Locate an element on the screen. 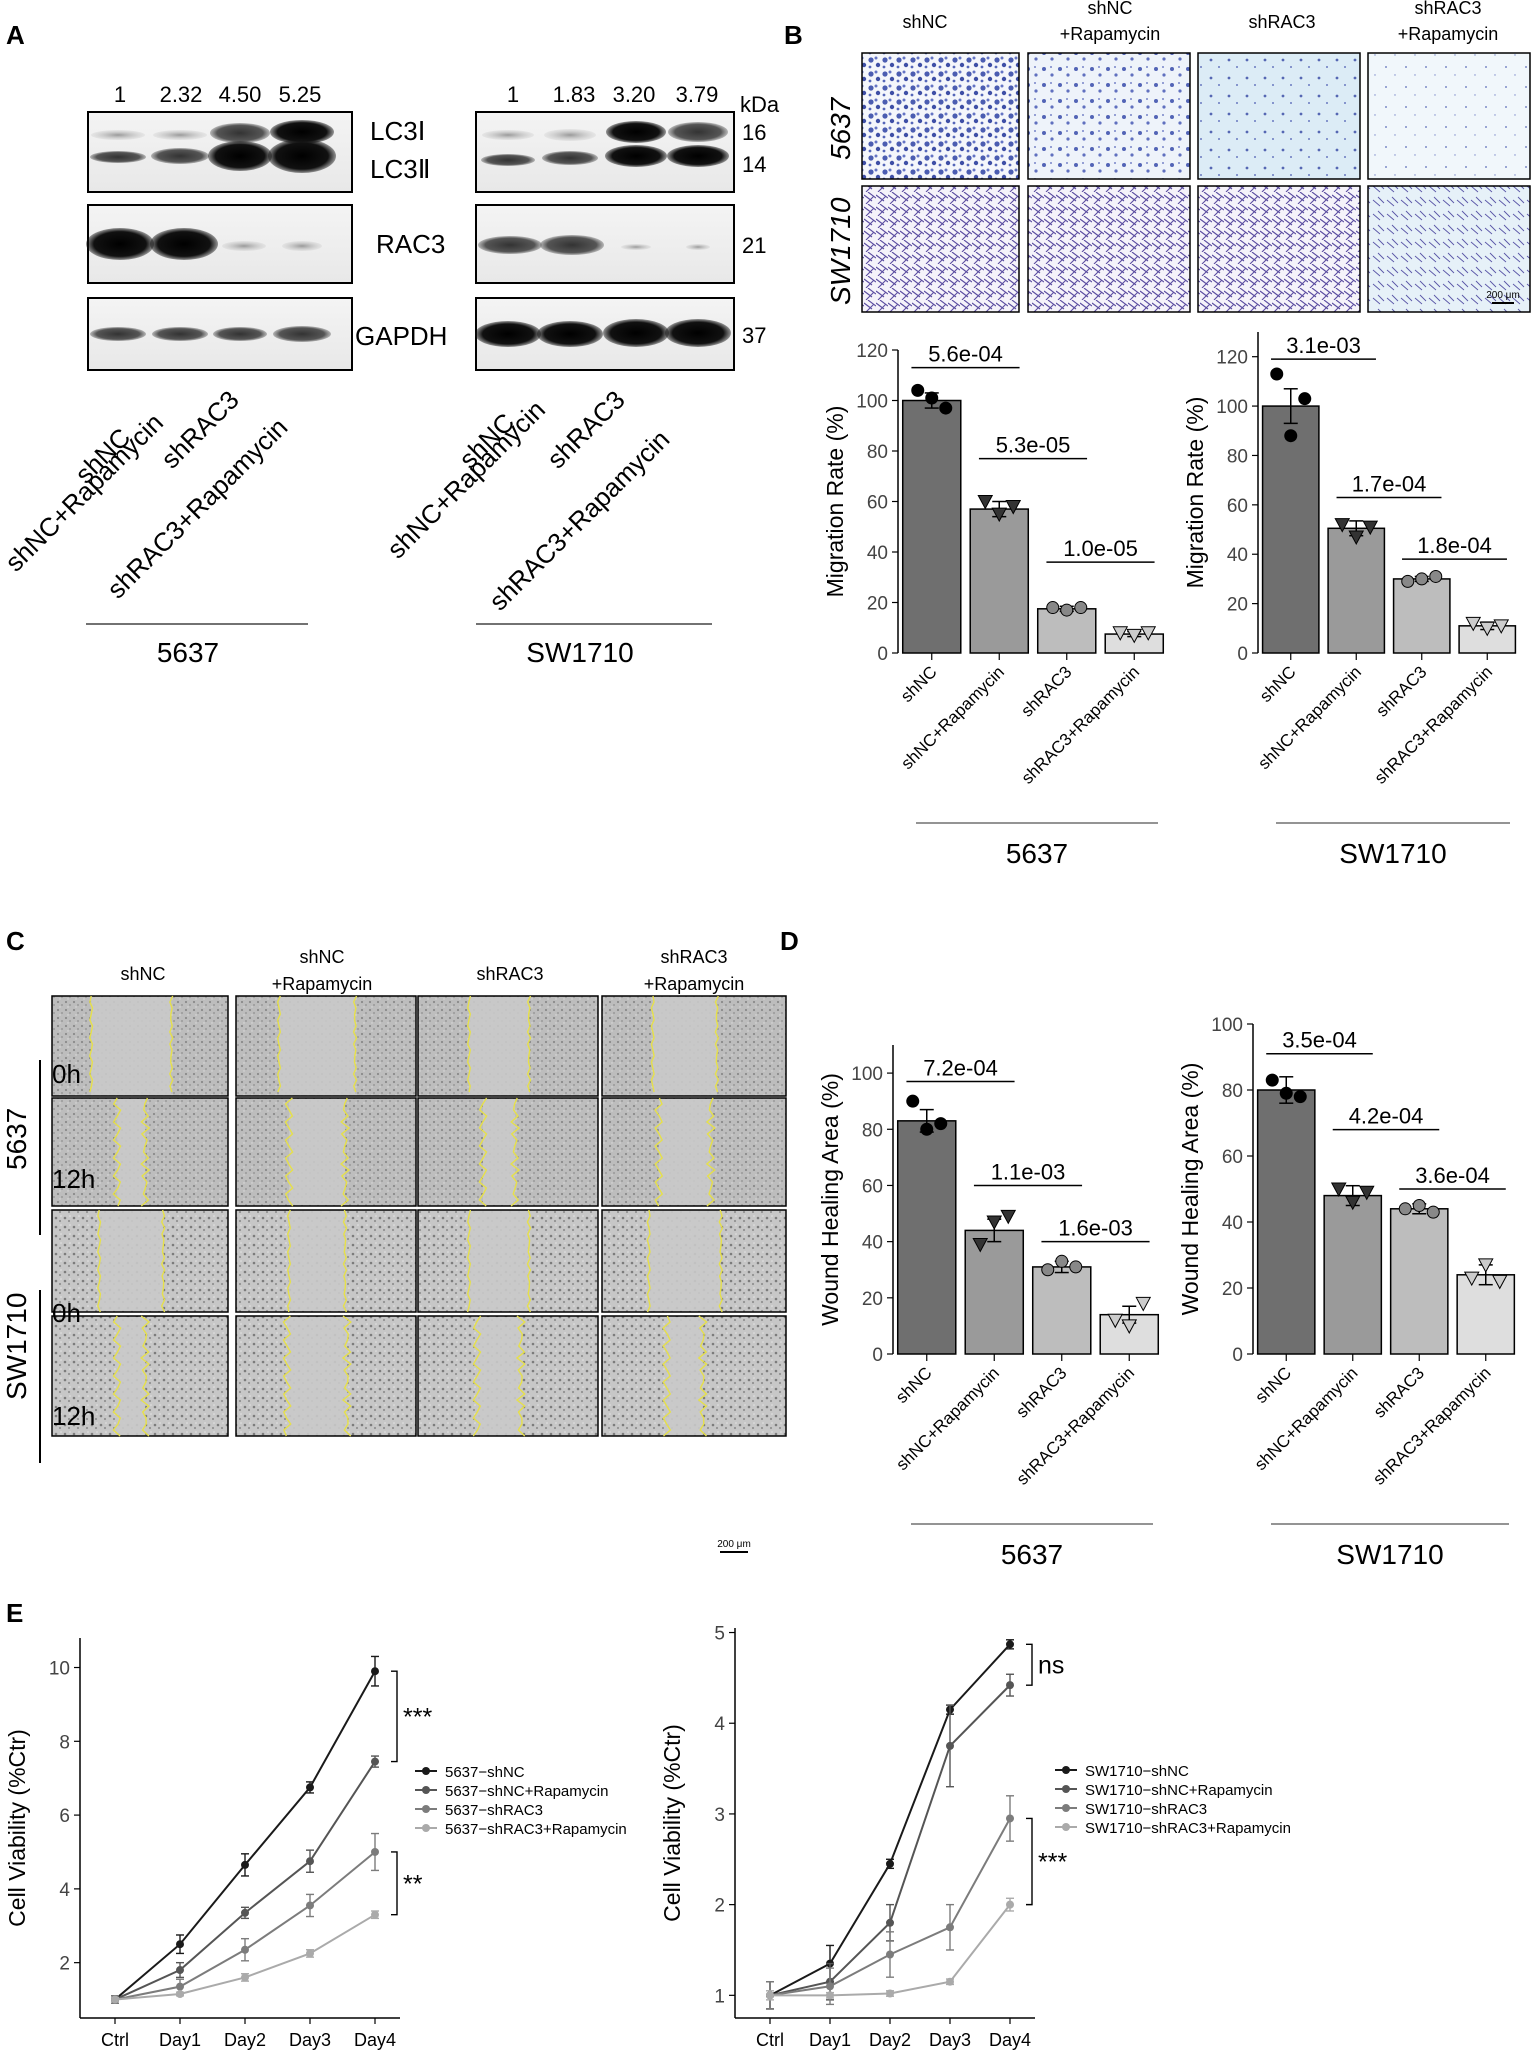  kda-37: 37 is located at coordinates (754, 335).